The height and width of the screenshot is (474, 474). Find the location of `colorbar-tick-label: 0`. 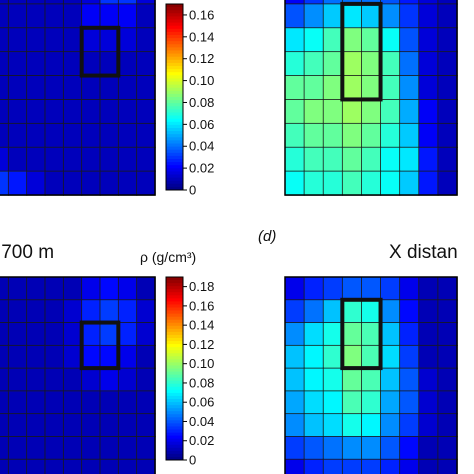

colorbar-tick-label: 0 is located at coordinates (192, 460).